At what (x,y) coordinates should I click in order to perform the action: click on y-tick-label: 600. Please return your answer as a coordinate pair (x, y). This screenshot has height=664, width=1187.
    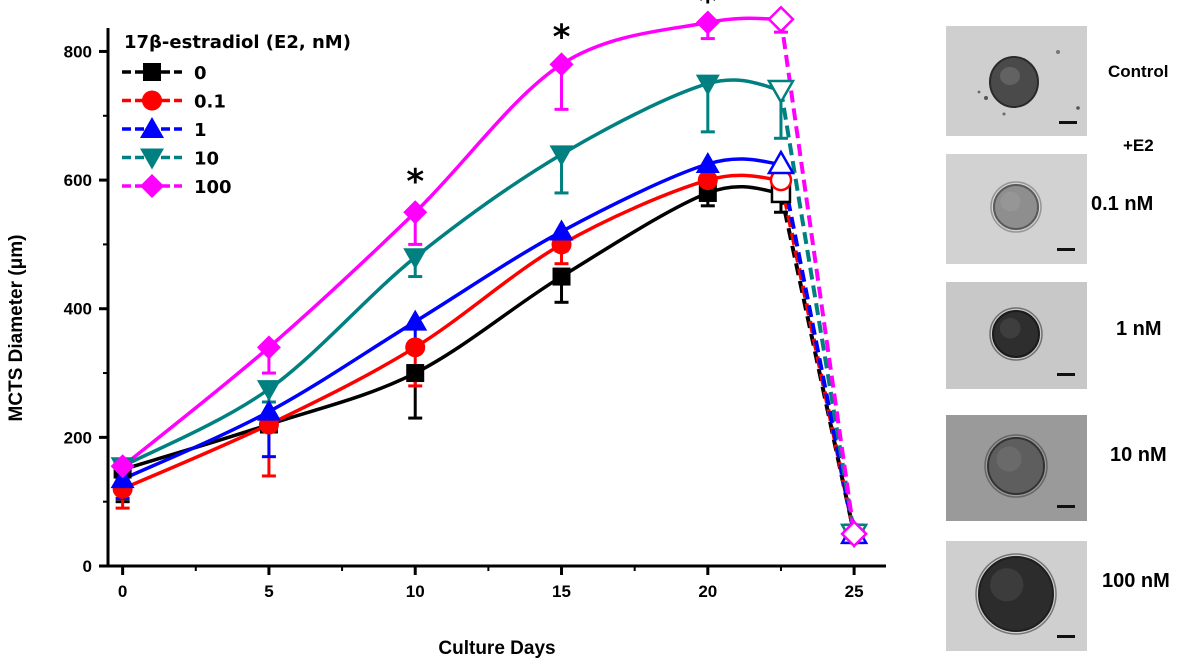
    Looking at the image, I should click on (78, 180).